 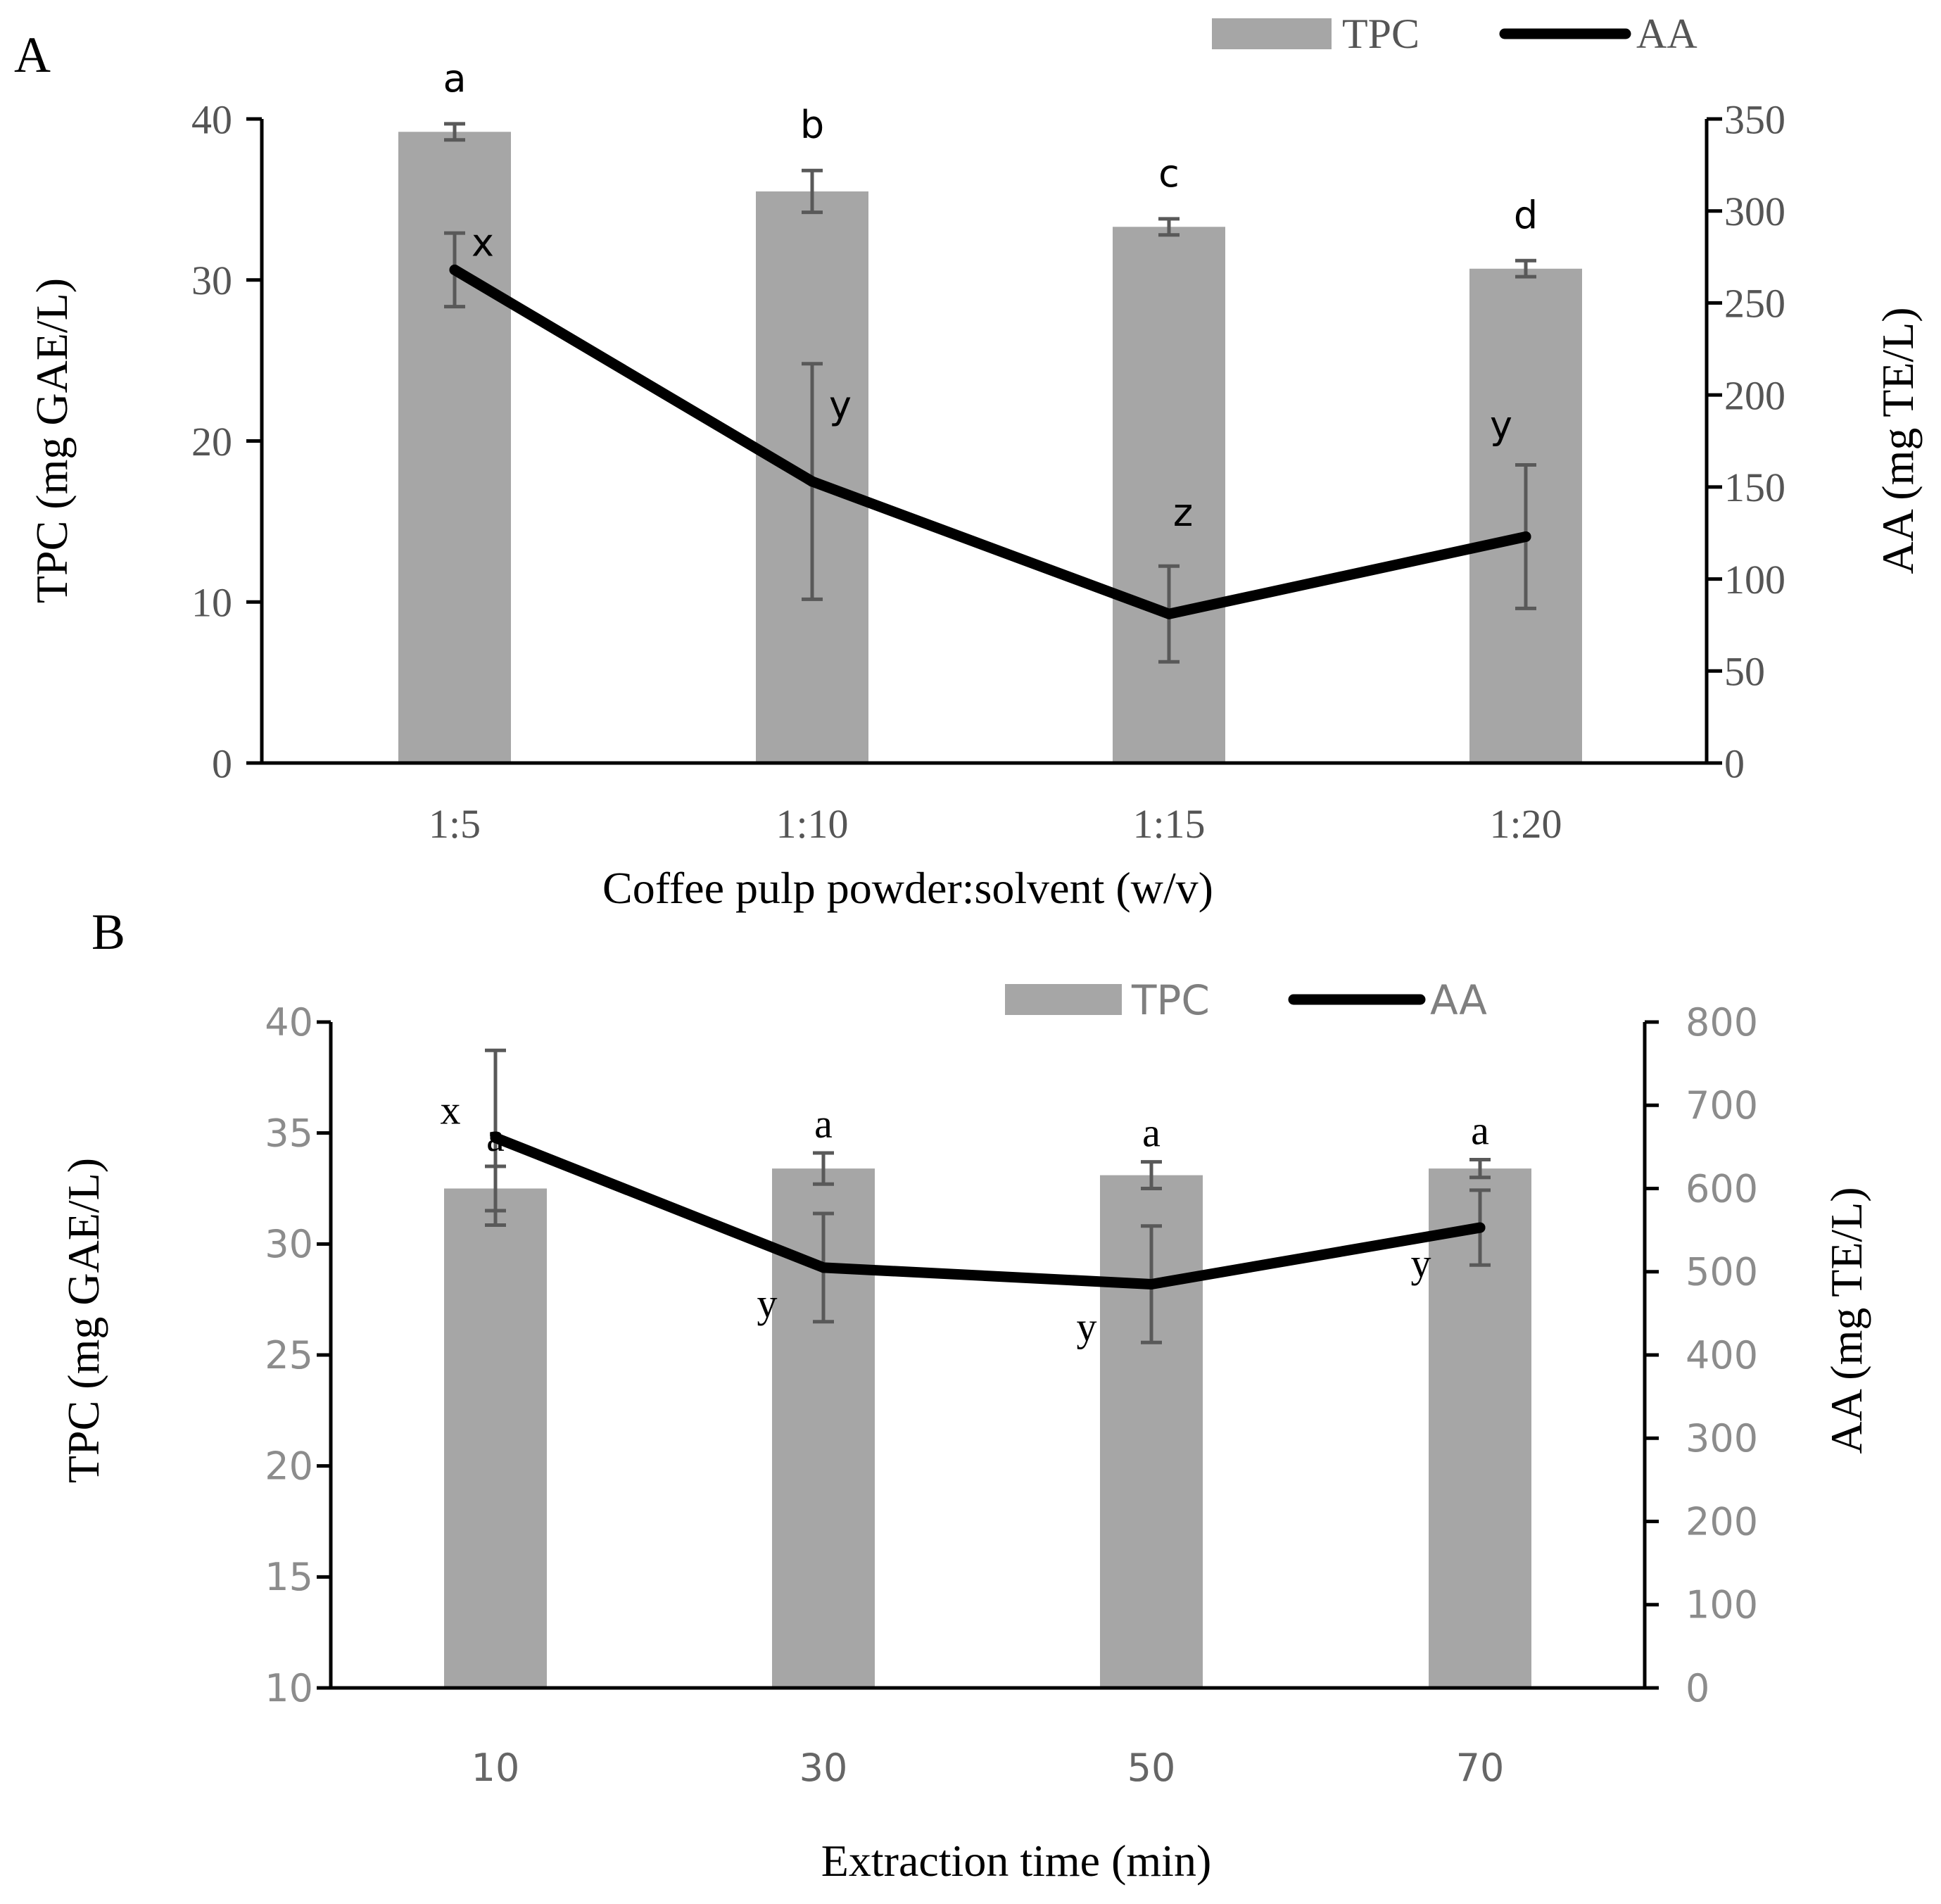 I want to click on x-tick-label: 1:5, so click(x=455, y=824).